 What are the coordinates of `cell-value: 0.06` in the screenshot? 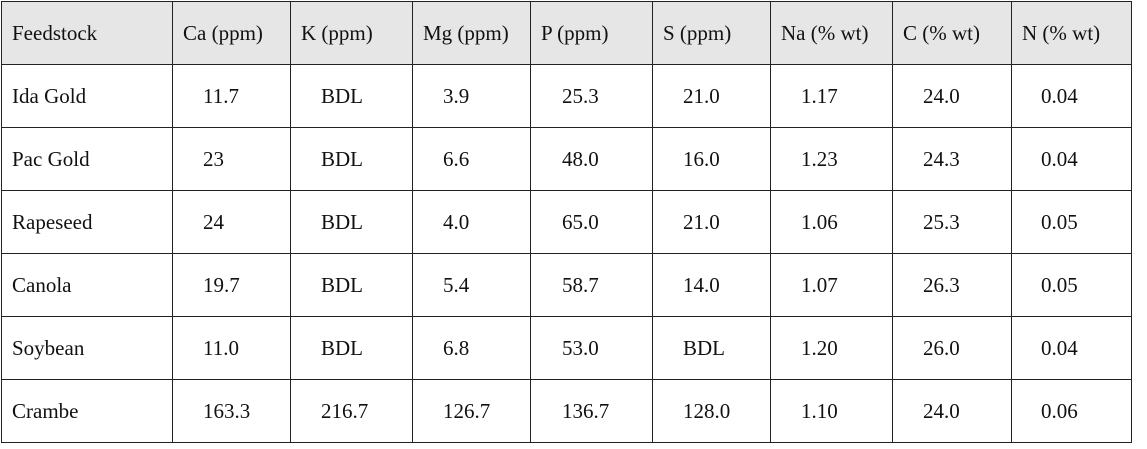 It's located at (1059, 410).